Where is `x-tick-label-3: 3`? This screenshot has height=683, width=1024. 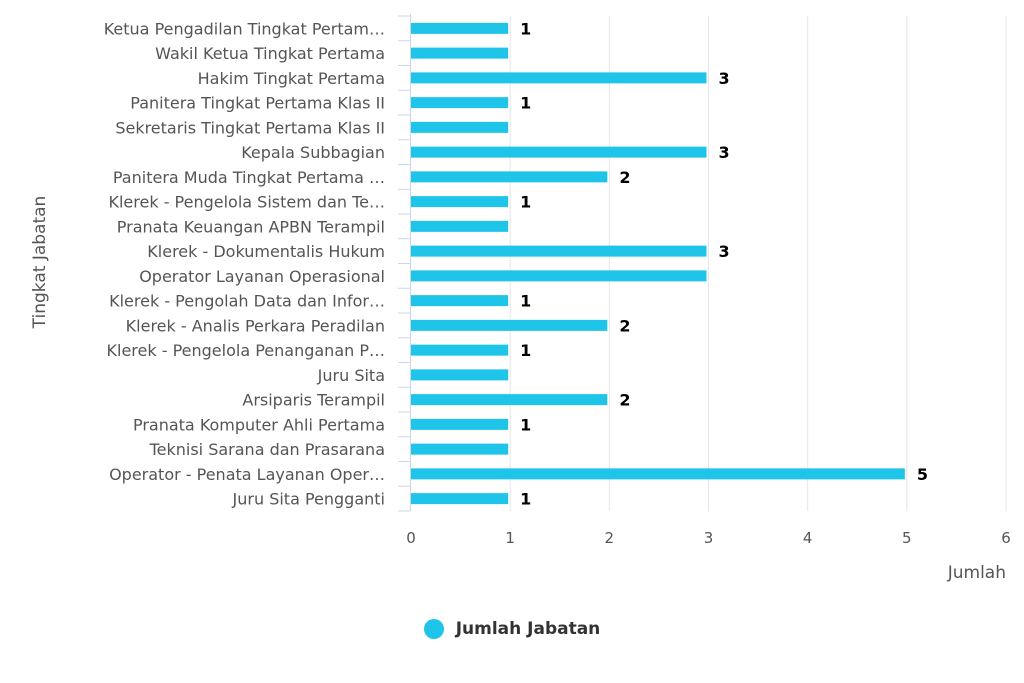
x-tick-label-3: 3 is located at coordinates (709, 538).